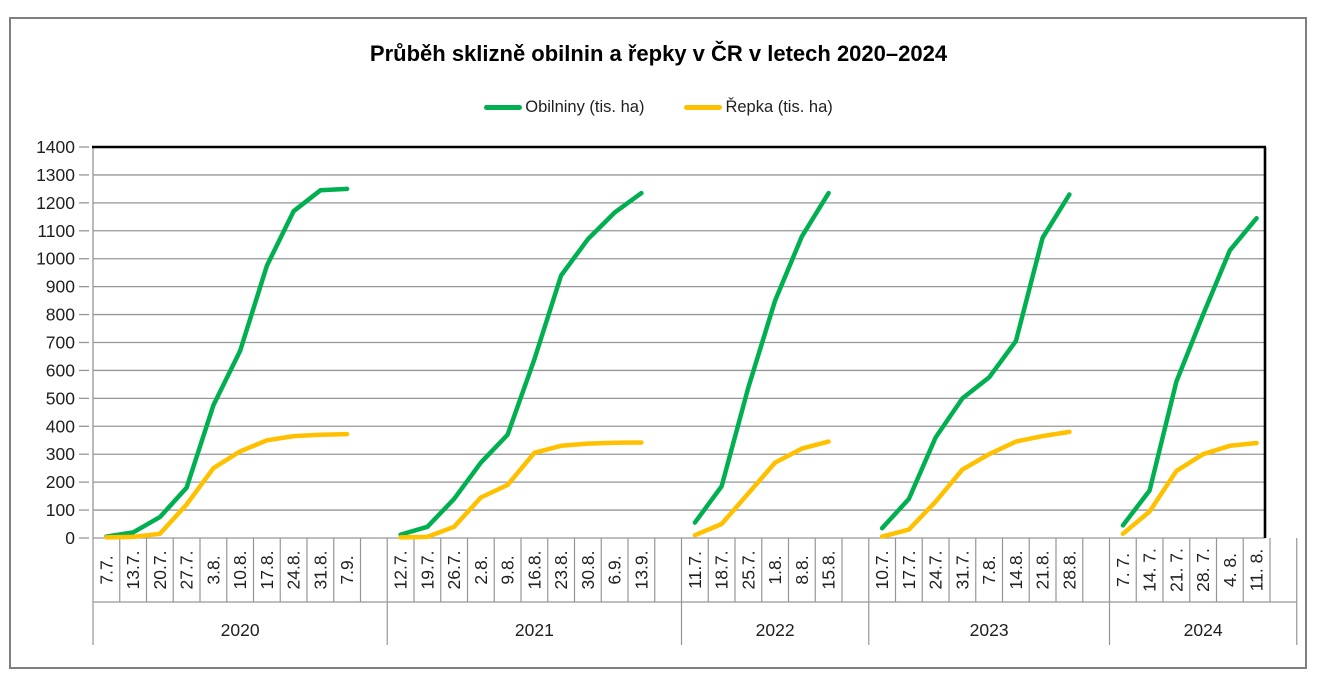 The width and height of the screenshot is (1317, 685). I want to click on date-tick-label: 25.7., so click(748, 570).